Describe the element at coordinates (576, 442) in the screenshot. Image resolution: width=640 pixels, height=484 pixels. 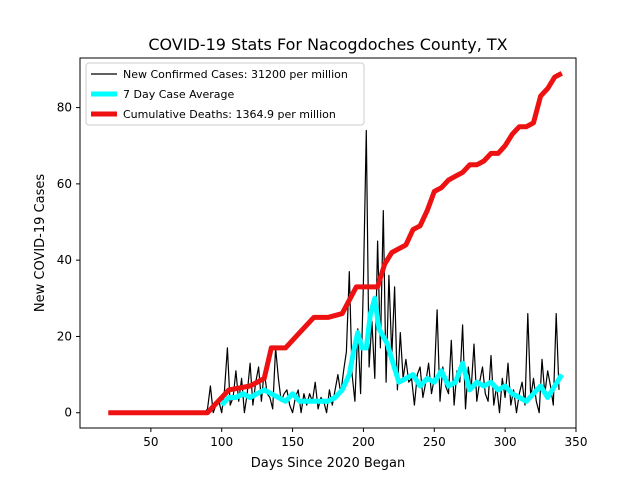
I see `x-tick-label: 350` at that location.